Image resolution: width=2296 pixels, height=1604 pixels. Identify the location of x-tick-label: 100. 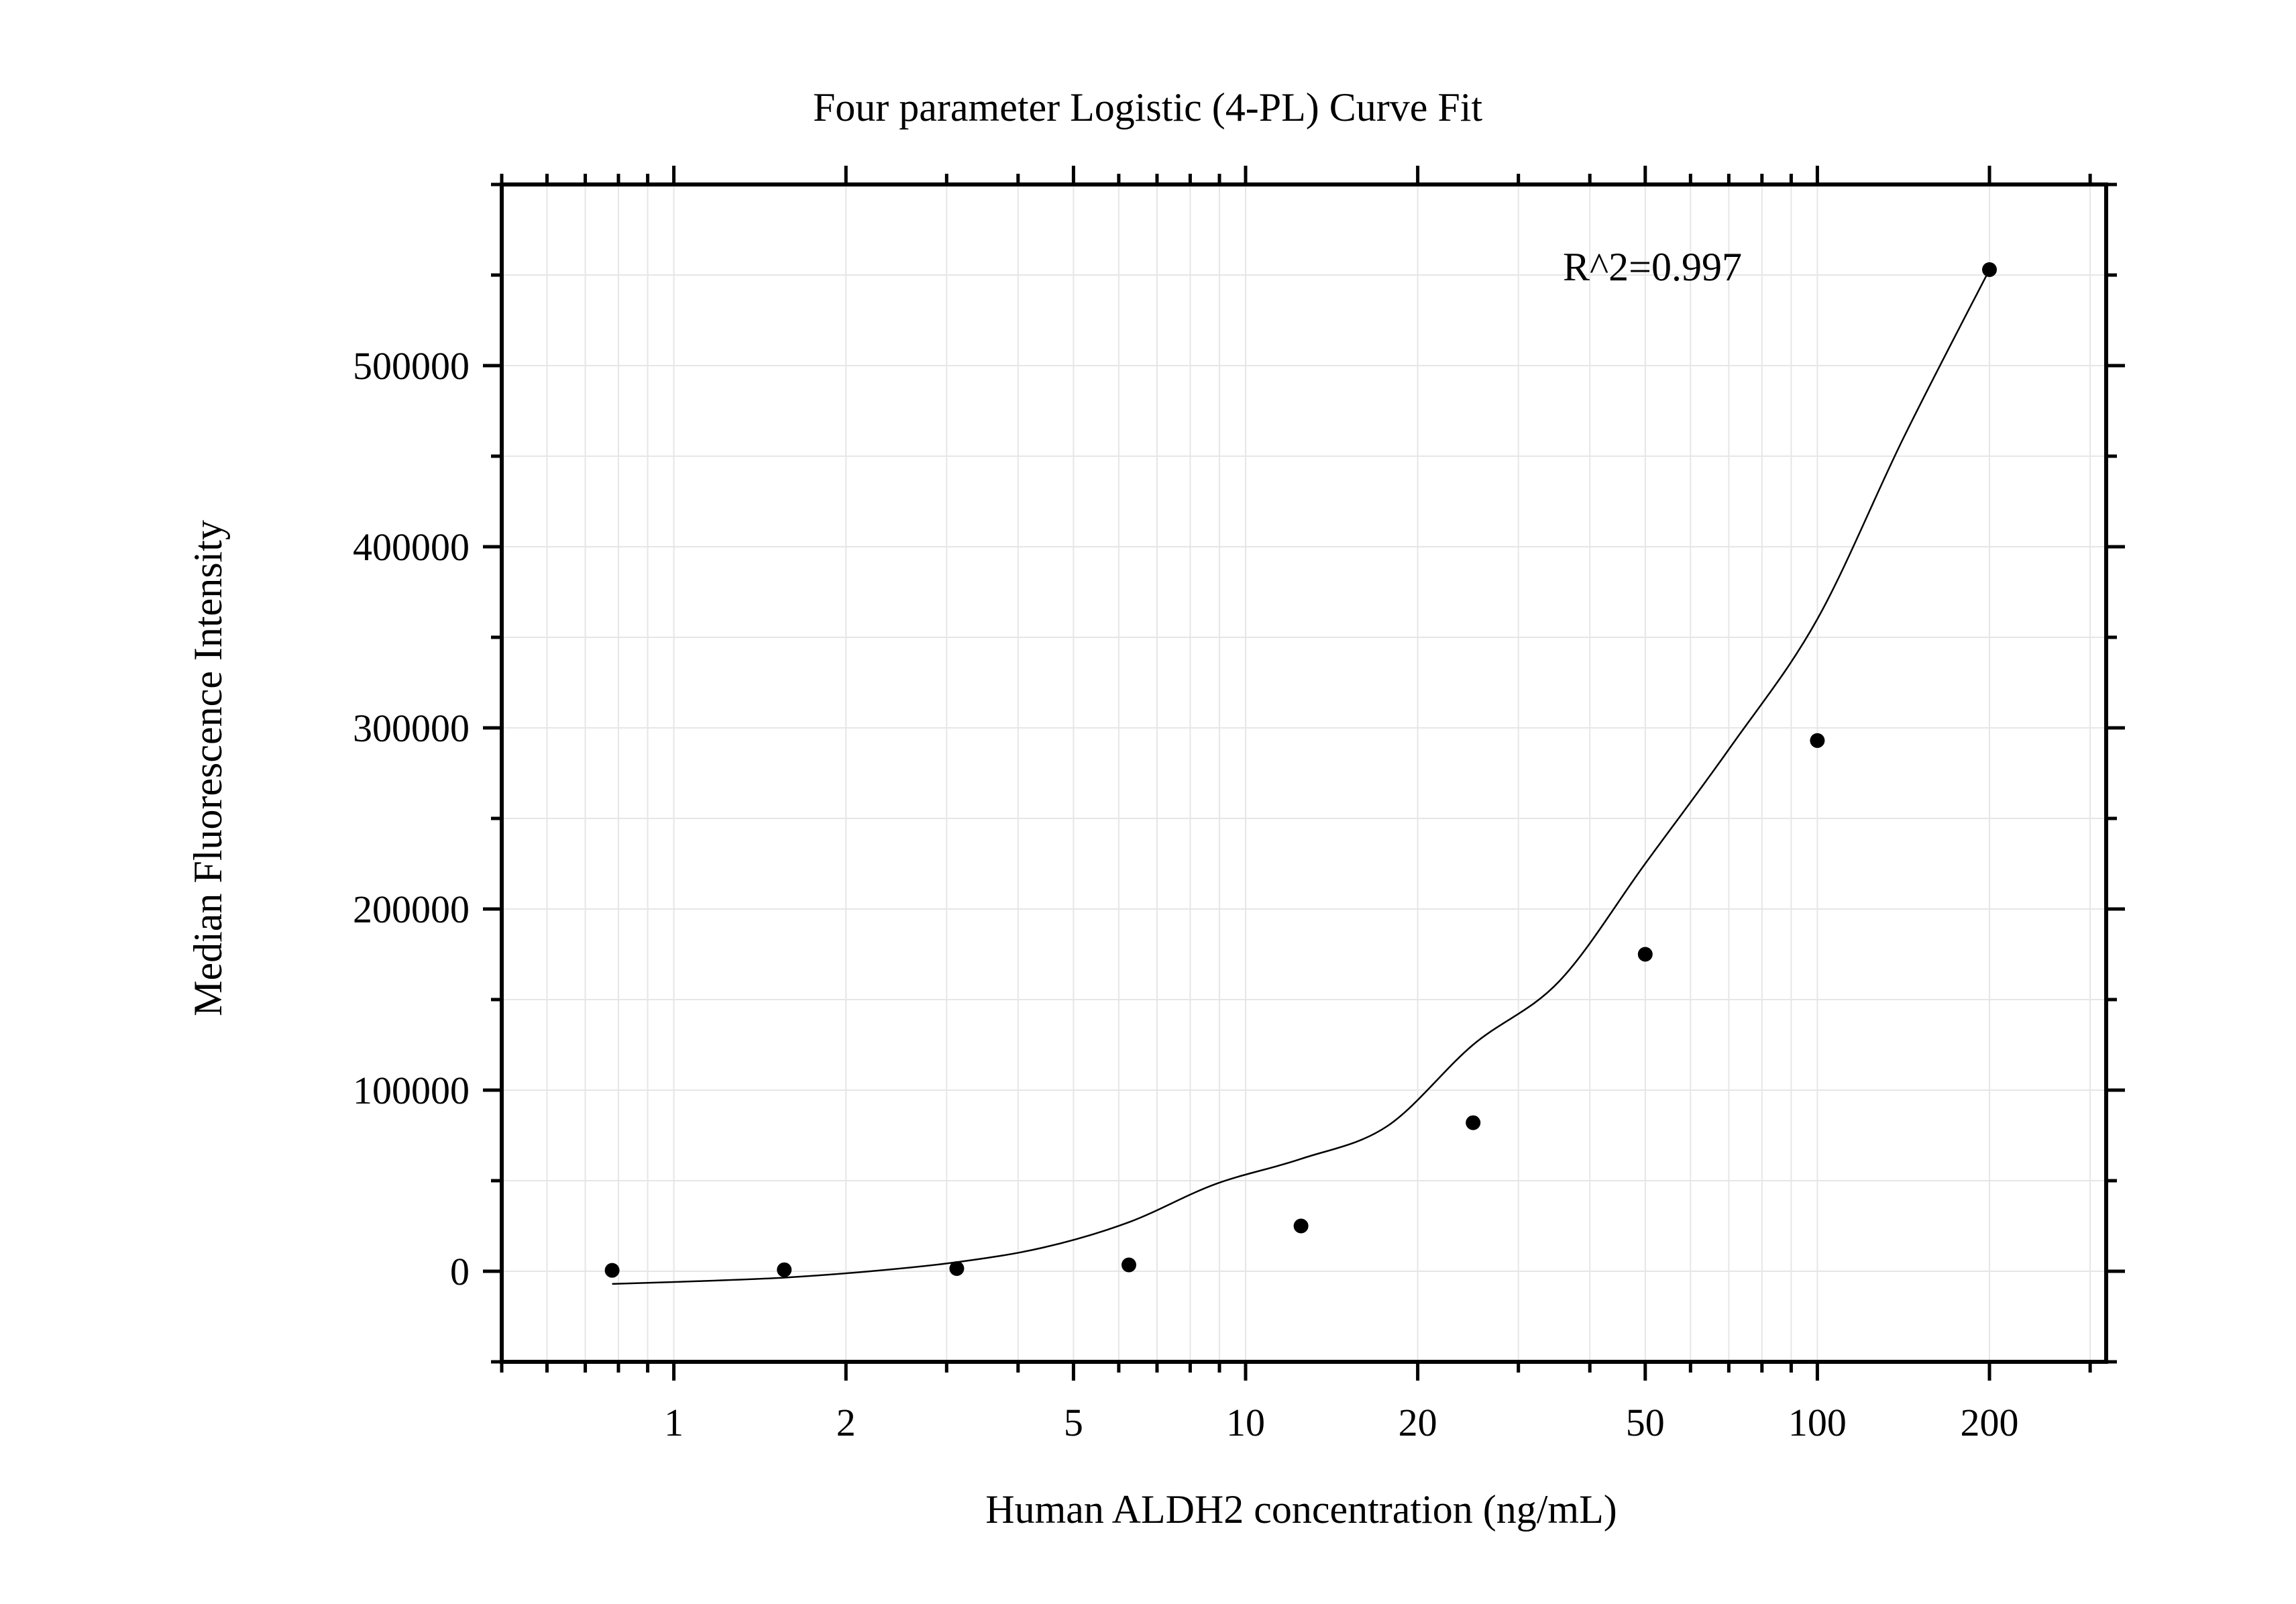
(1817, 1422).